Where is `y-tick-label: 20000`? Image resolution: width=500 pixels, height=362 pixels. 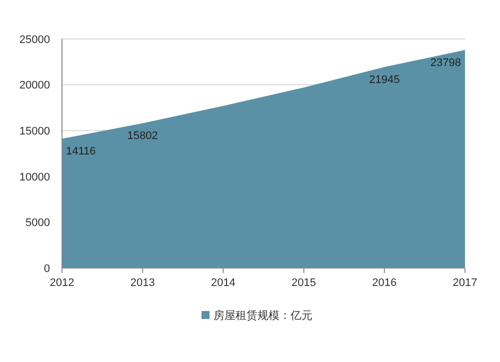 y-tick-label: 20000 is located at coordinates (34, 86).